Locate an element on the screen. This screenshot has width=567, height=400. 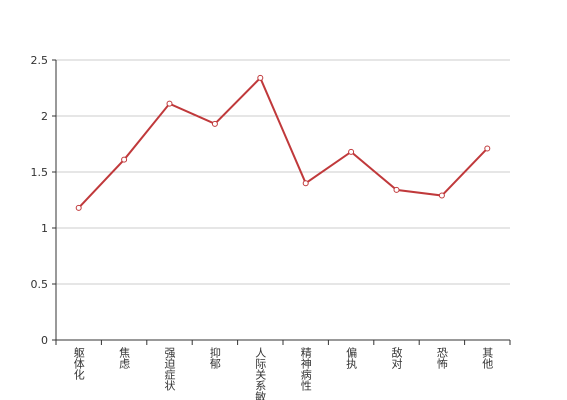
y-tick-label: 0 is located at coordinates (44, 340).